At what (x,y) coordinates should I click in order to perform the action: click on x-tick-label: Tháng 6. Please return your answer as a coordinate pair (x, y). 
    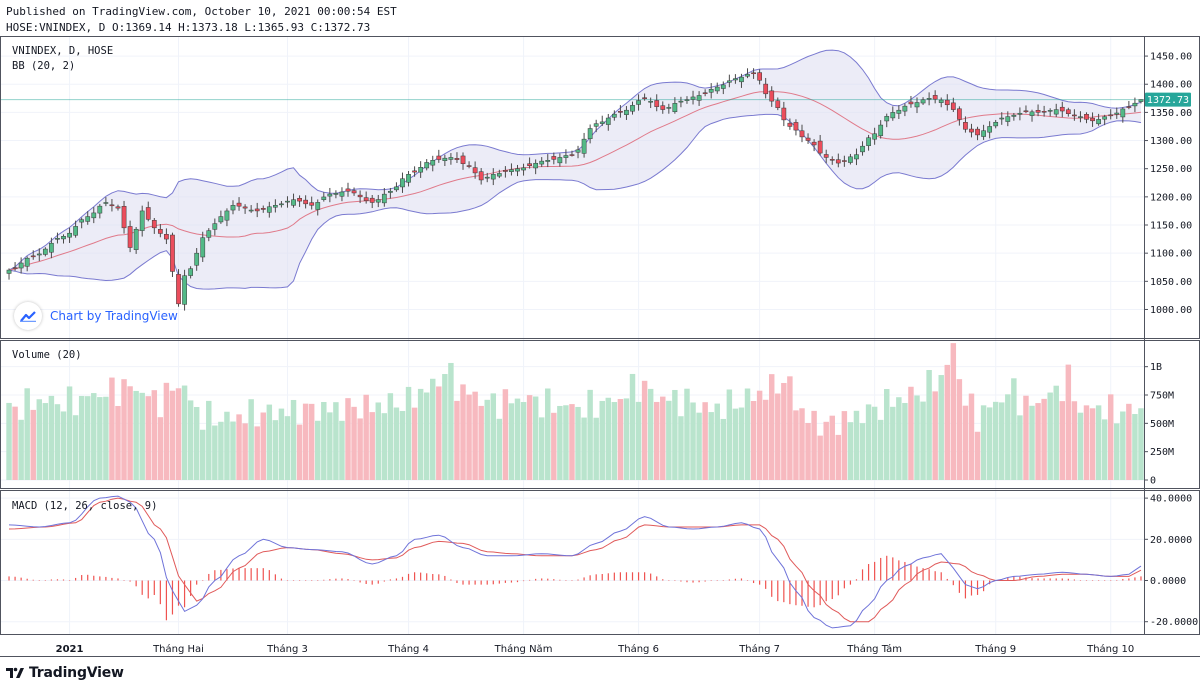
    Looking at the image, I should click on (638, 649).